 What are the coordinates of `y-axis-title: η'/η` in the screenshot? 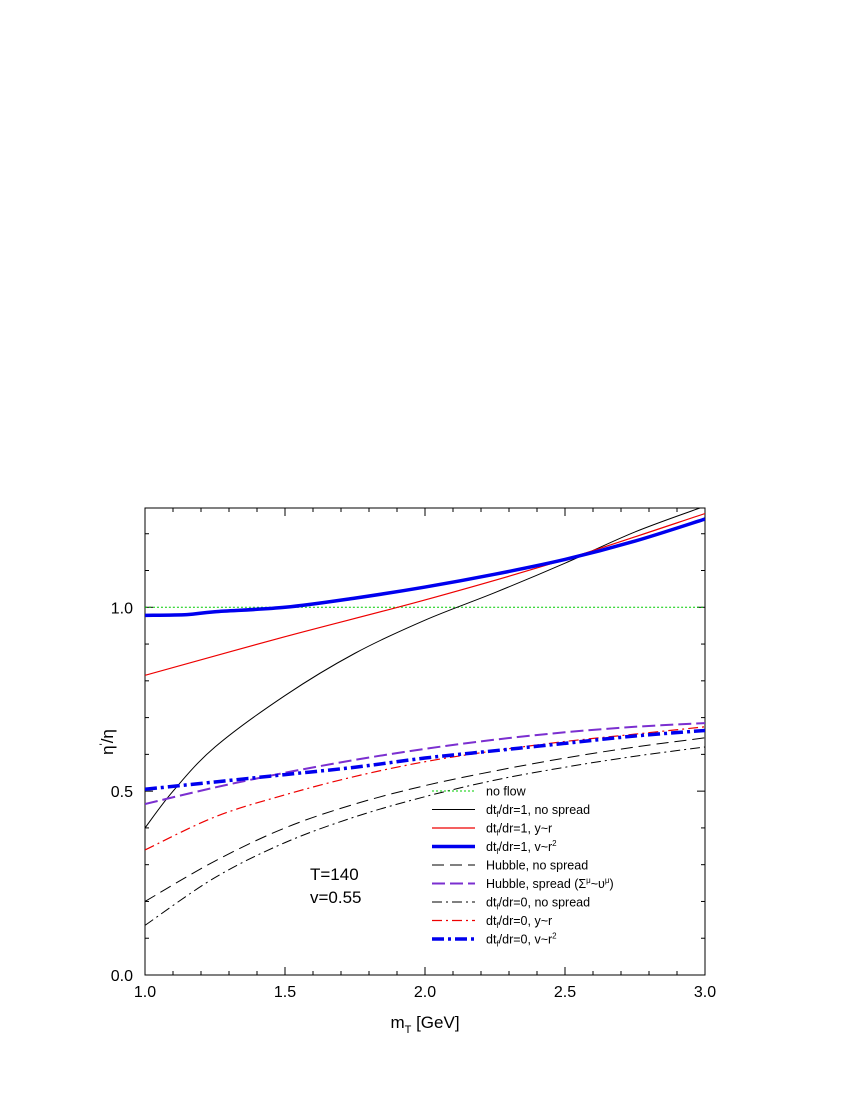 It's located at (107, 742).